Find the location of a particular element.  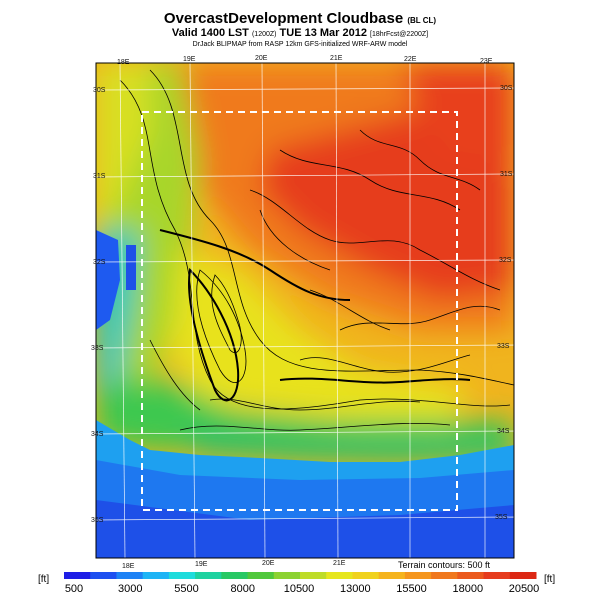

lon-label-bottom: 20E is located at coordinates (268, 563).